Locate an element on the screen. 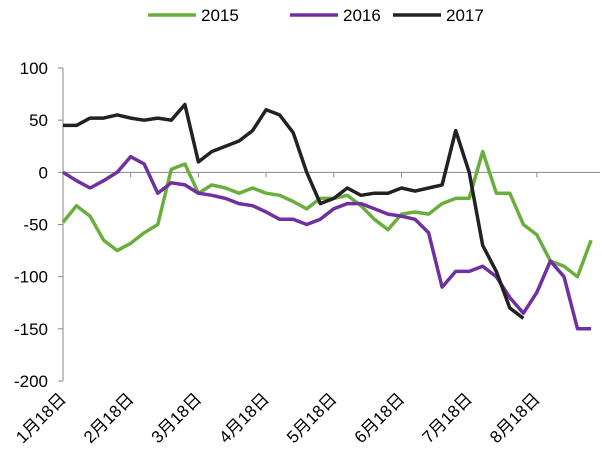 The height and width of the screenshot is (473, 602). legend-label: 2016 is located at coordinates (362, 15).